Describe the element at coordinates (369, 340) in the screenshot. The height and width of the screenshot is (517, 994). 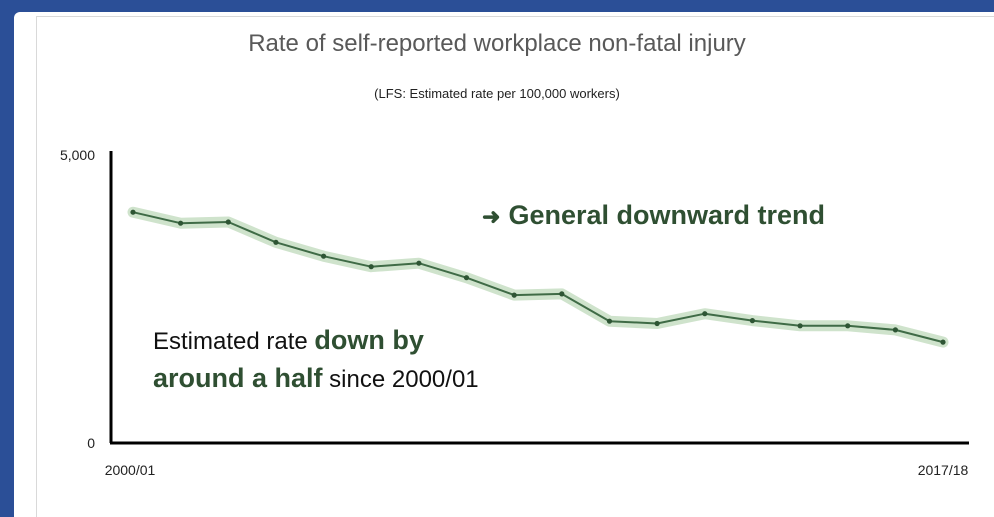
I see `rate-annotation-part2: down by` at that location.